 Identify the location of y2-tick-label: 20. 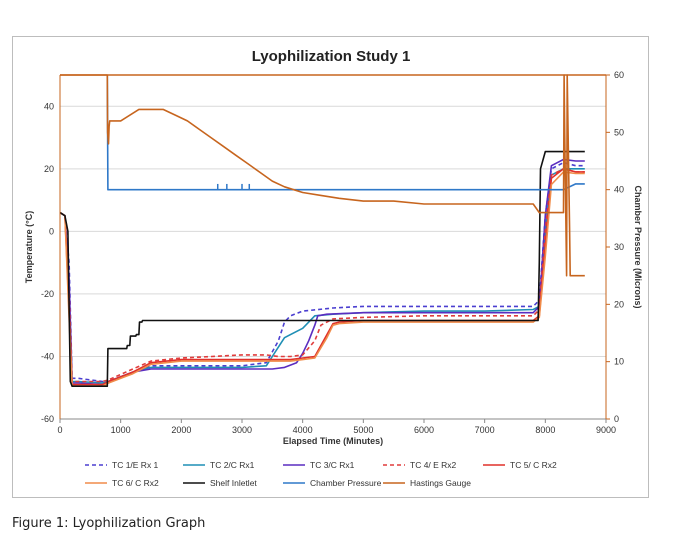
(619, 304).